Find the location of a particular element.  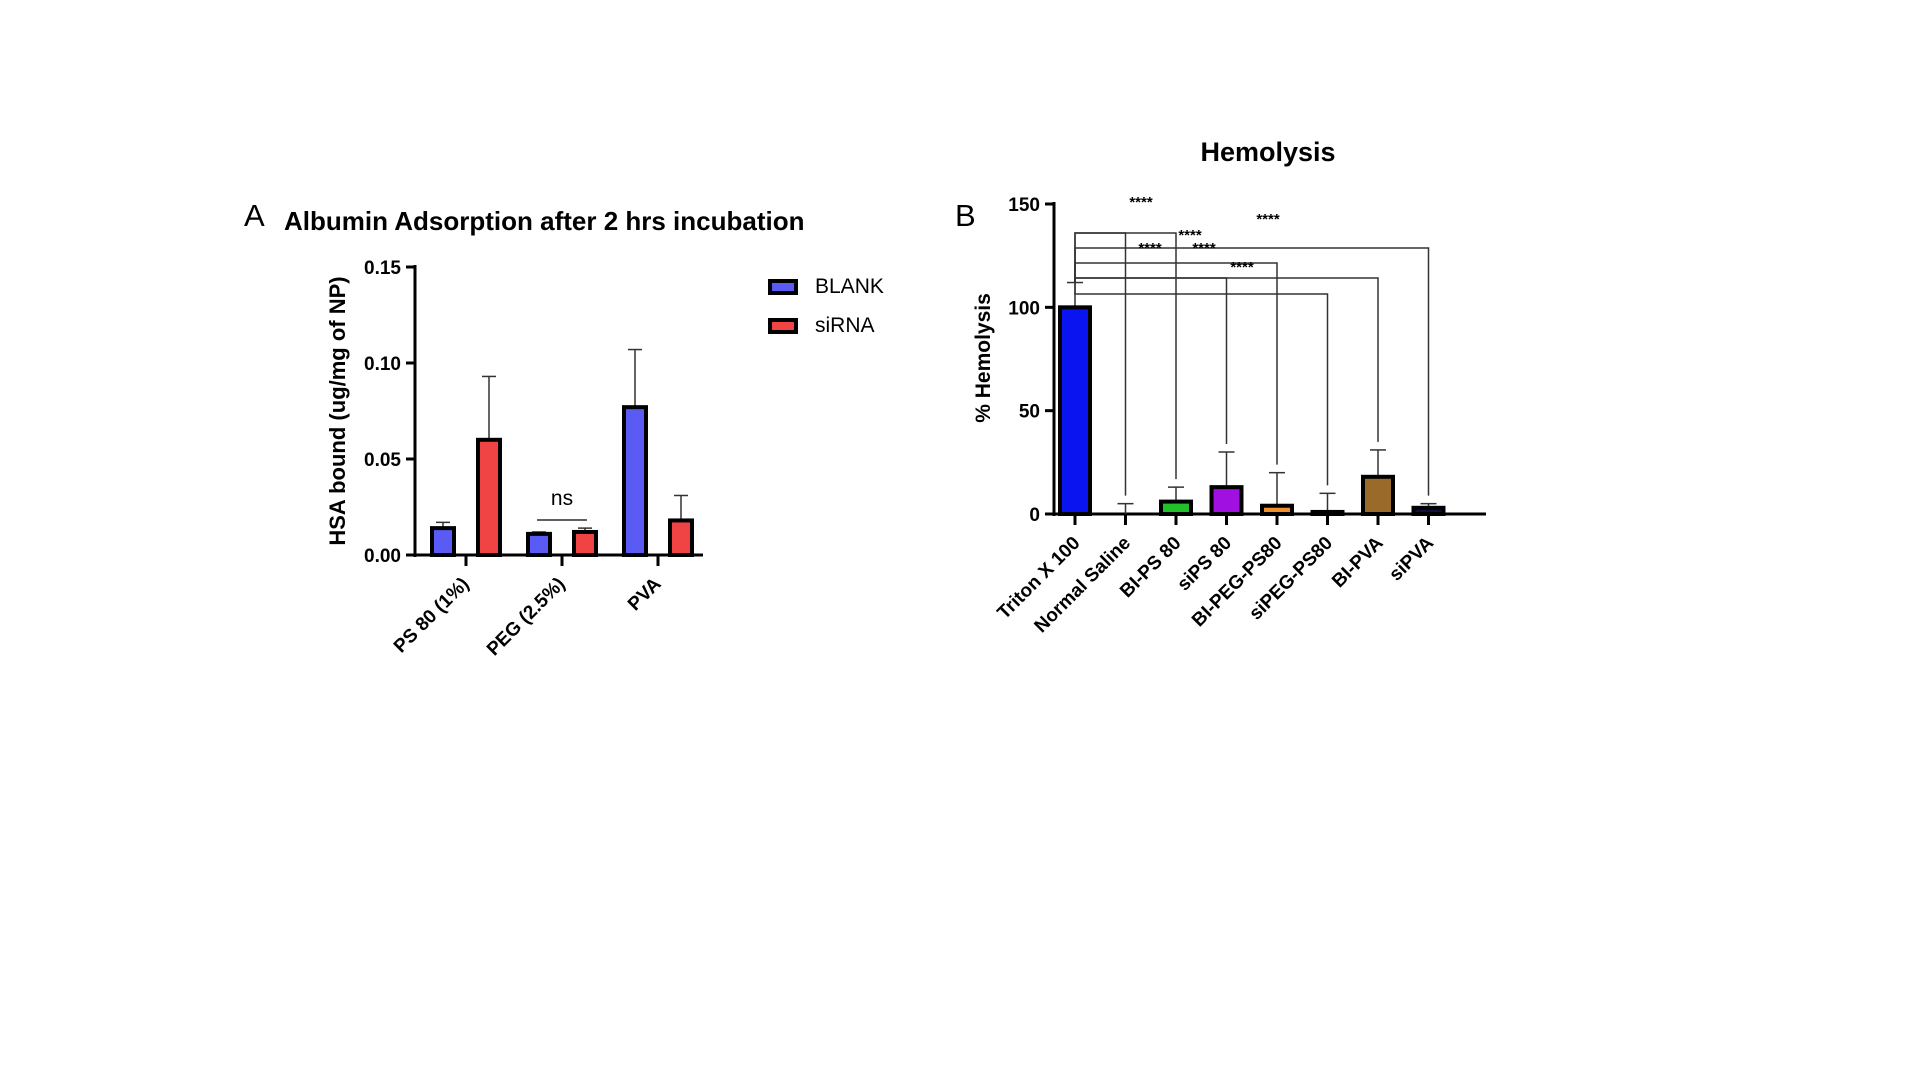

y-tick-label: 0.05 is located at coordinates (382, 460).